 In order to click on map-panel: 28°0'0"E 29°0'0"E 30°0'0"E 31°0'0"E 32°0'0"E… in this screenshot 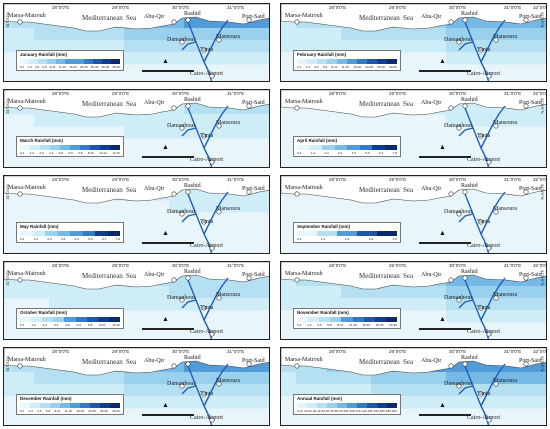, I will do `click(413, 214)`.